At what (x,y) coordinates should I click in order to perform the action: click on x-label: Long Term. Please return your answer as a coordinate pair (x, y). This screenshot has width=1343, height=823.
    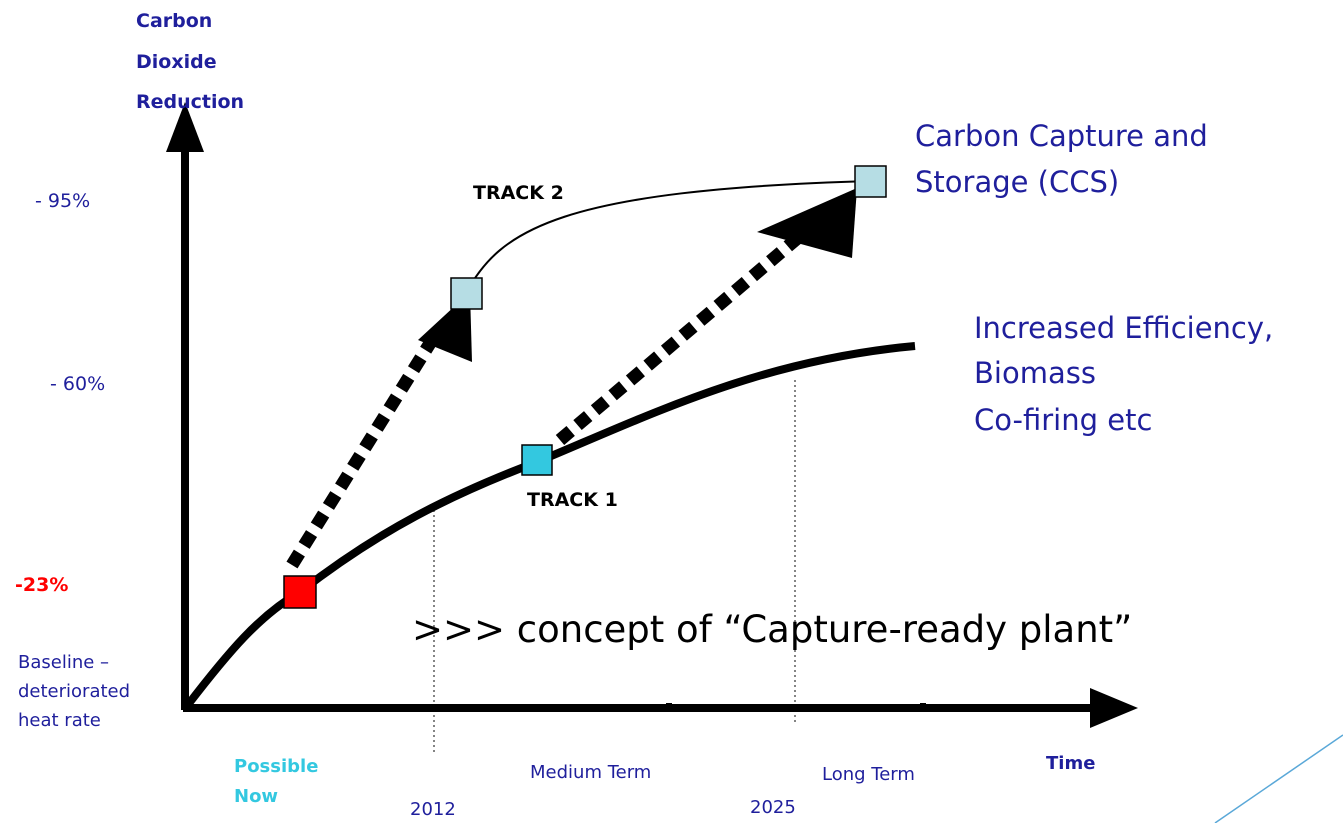
    Looking at the image, I should click on (868, 774).